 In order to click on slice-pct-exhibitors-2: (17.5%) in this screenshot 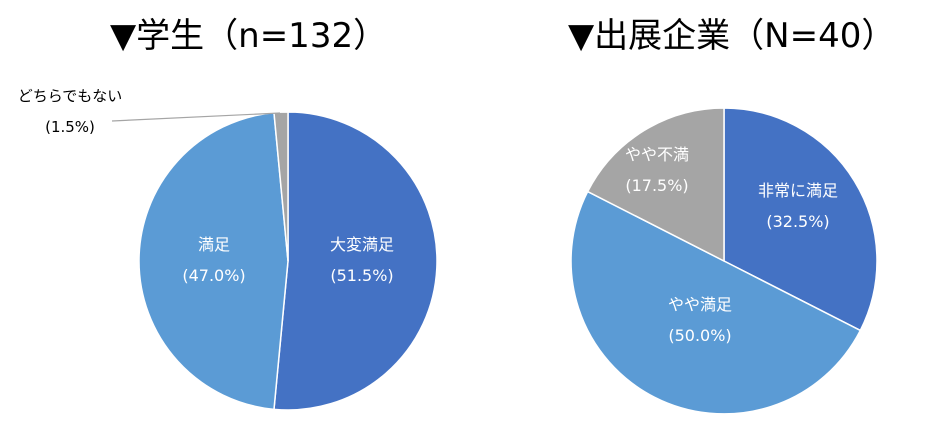, I will do `click(656, 185)`.